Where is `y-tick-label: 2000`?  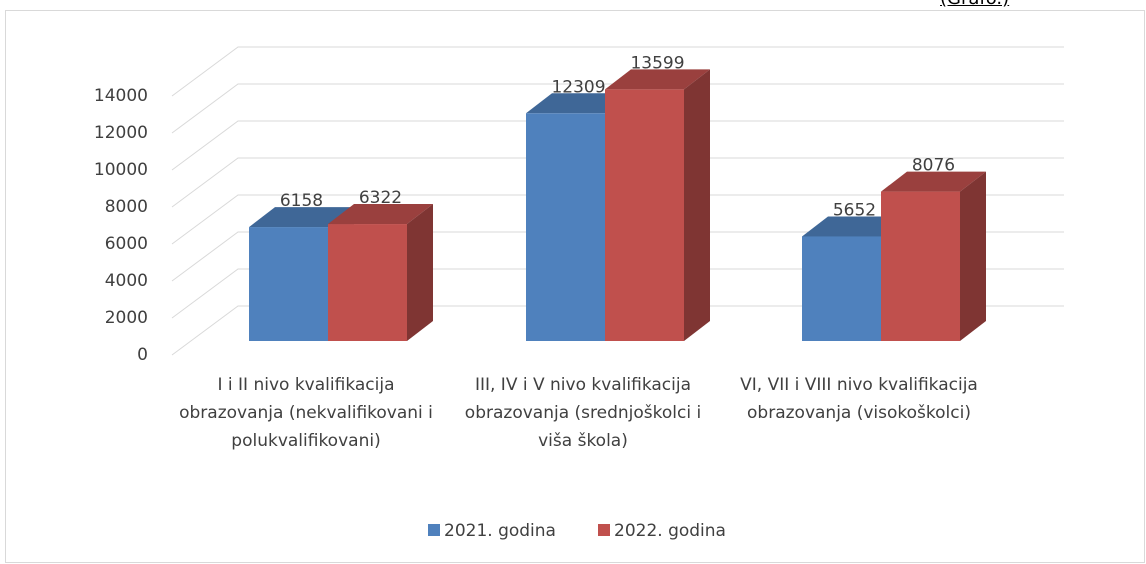
y-tick-label: 2000 is located at coordinates (126, 318).